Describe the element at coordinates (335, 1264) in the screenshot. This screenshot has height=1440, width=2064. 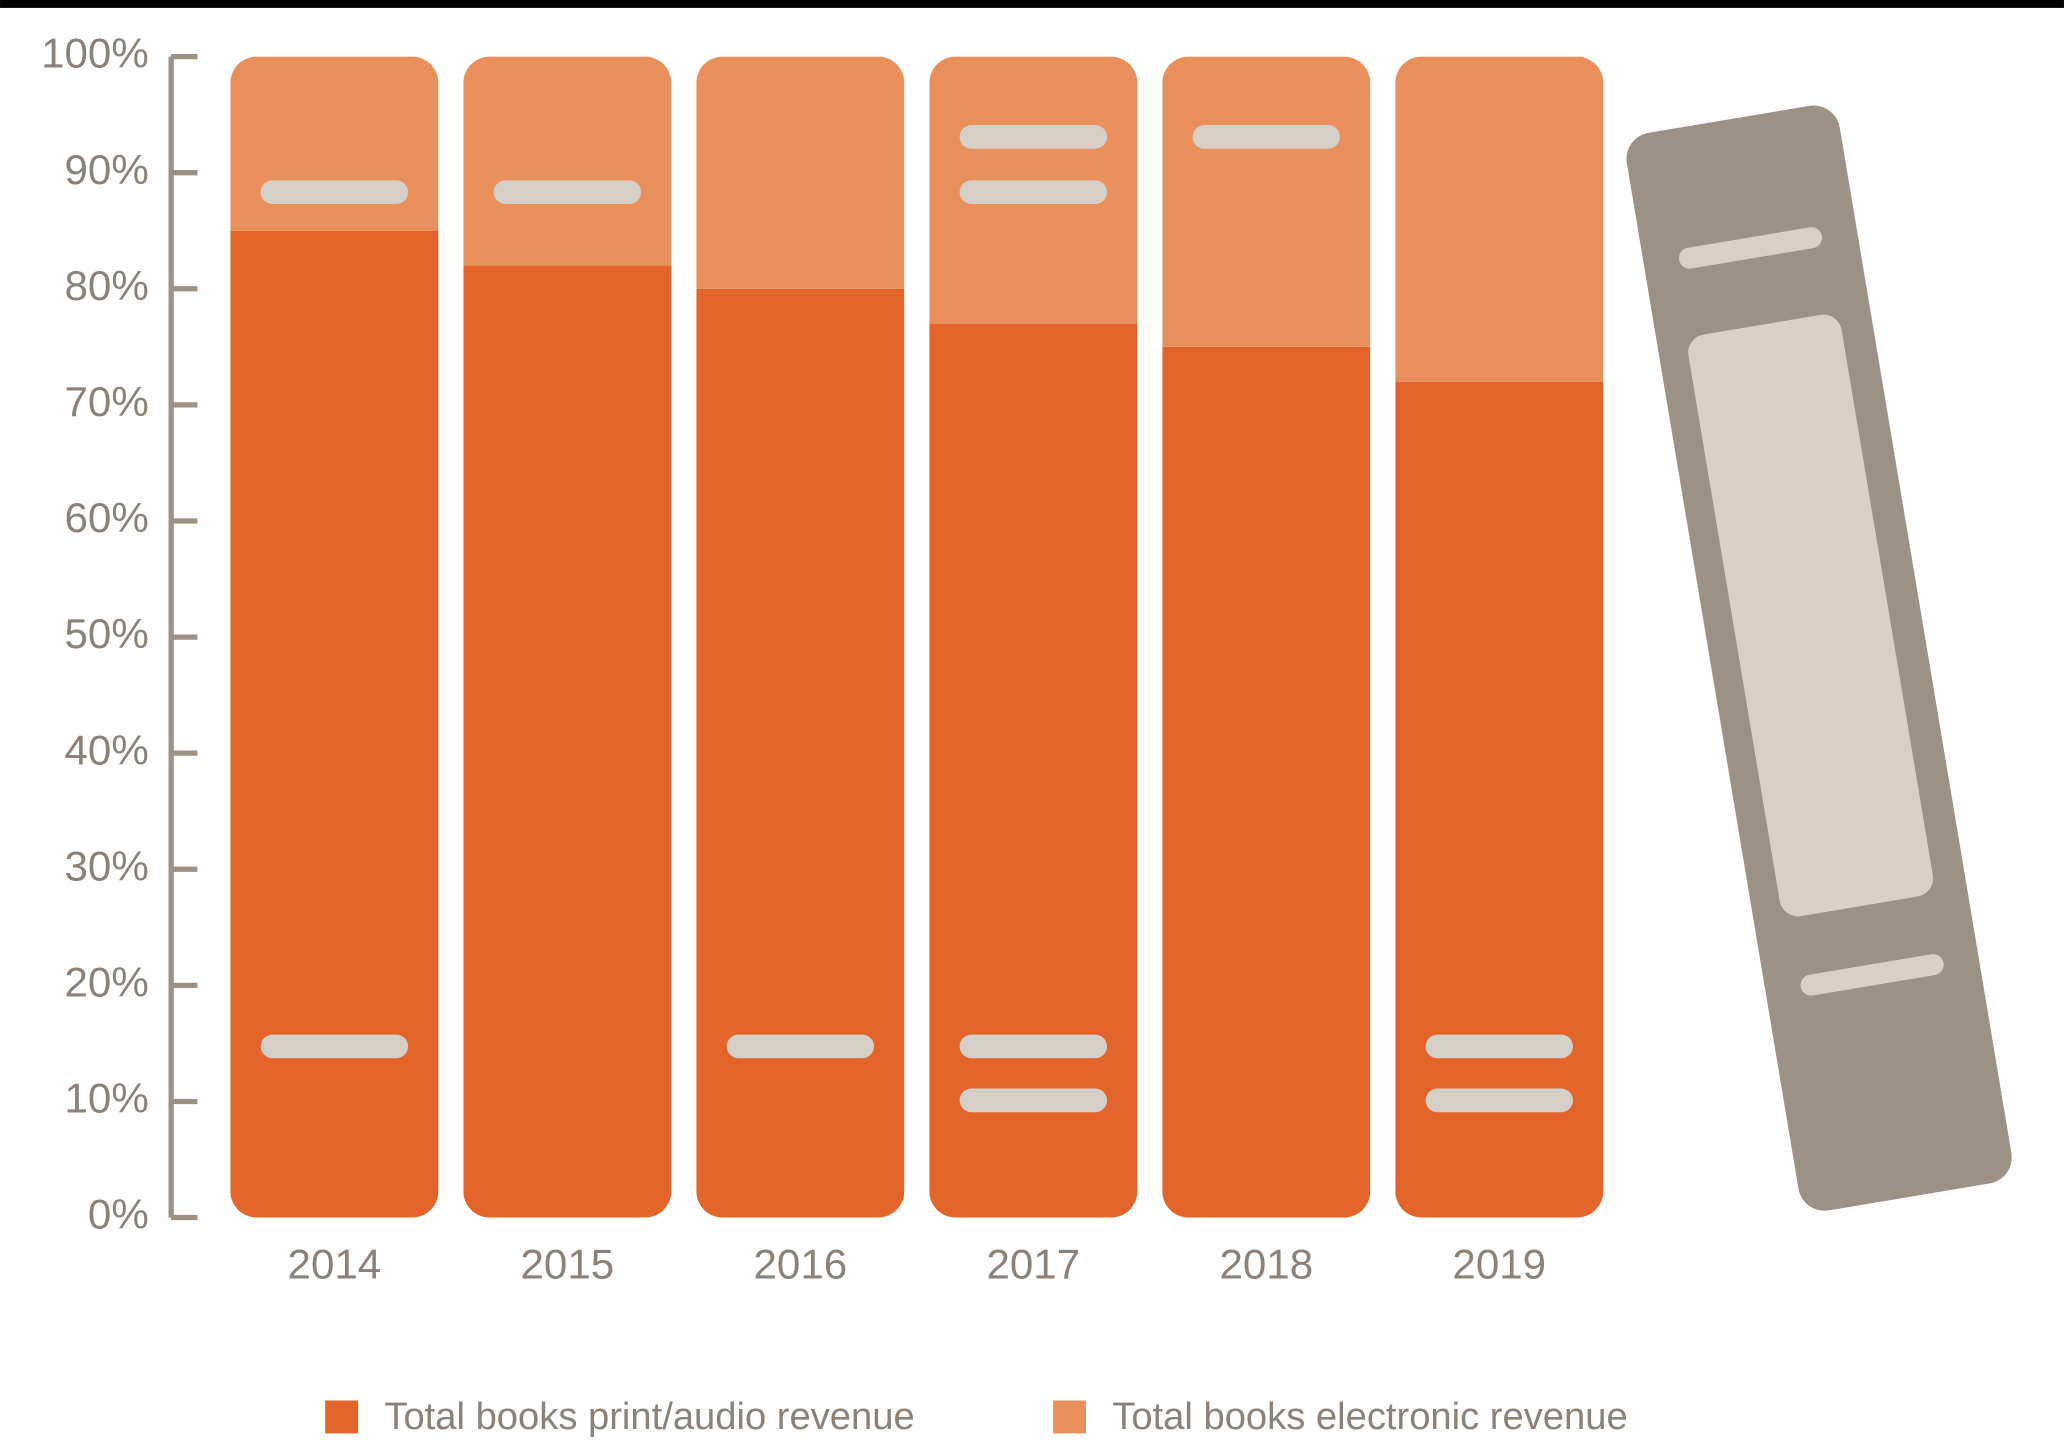
I see `x-tick-label: 2014` at that location.